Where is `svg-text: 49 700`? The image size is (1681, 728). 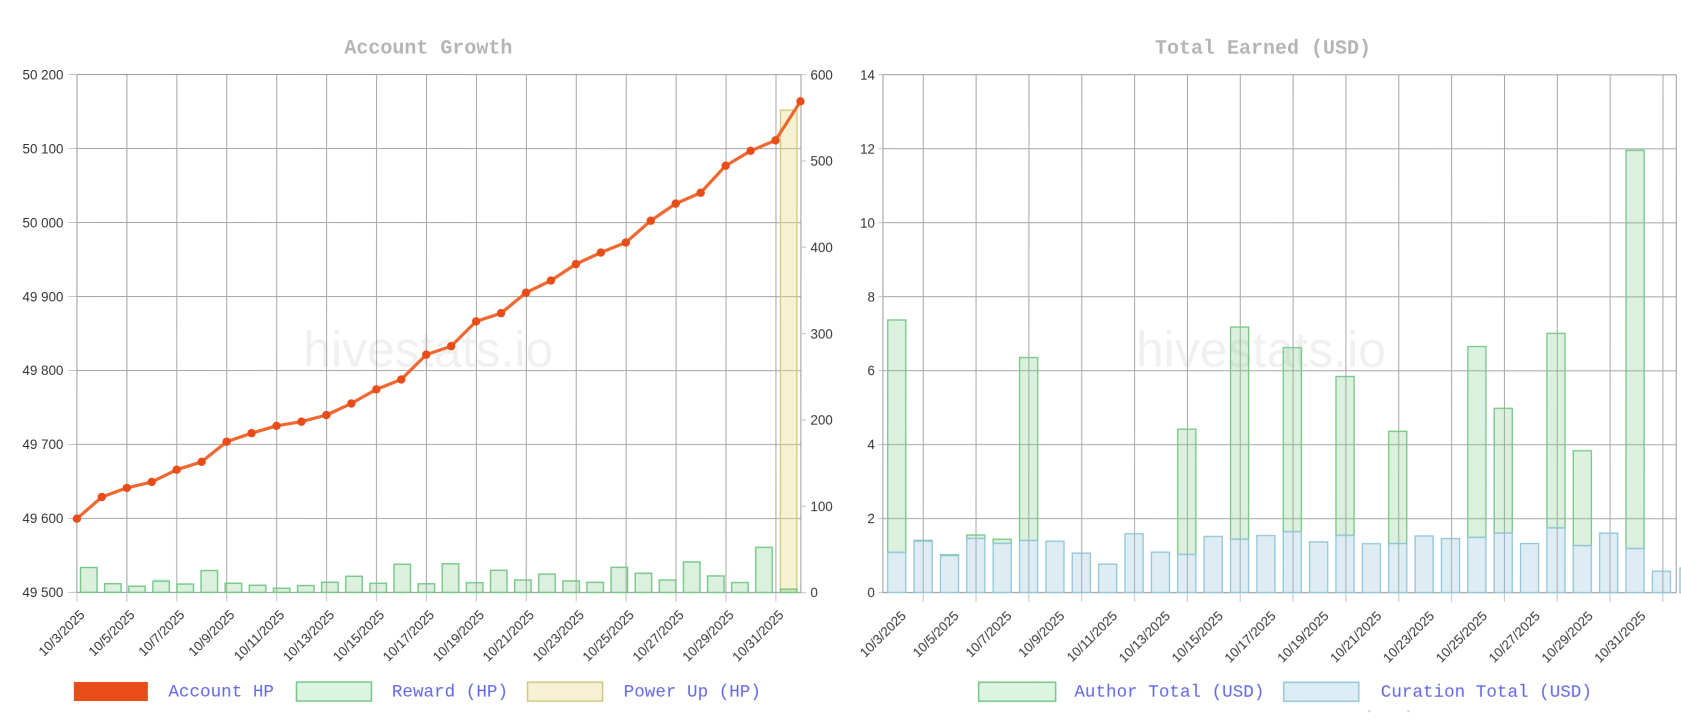 svg-text: 49 700 is located at coordinates (42, 444).